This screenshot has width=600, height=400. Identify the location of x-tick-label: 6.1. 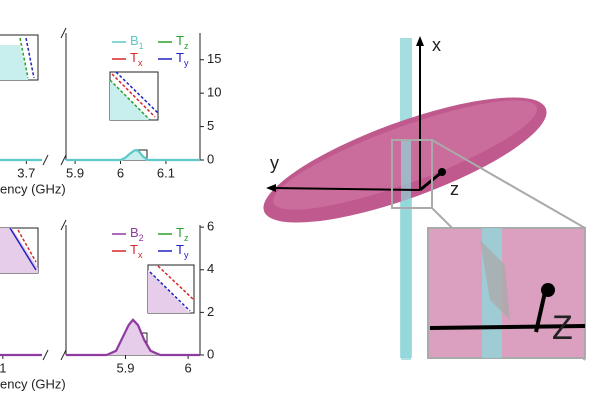
(166, 172).